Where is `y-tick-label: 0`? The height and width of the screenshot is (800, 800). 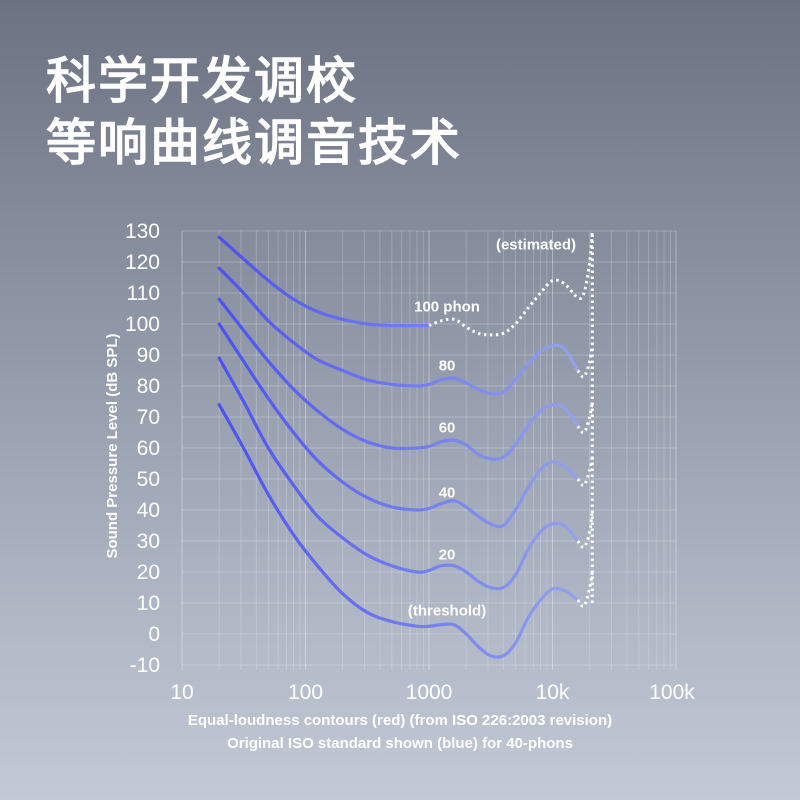 y-tick-label: 0 is located at coordinates (154, 634).